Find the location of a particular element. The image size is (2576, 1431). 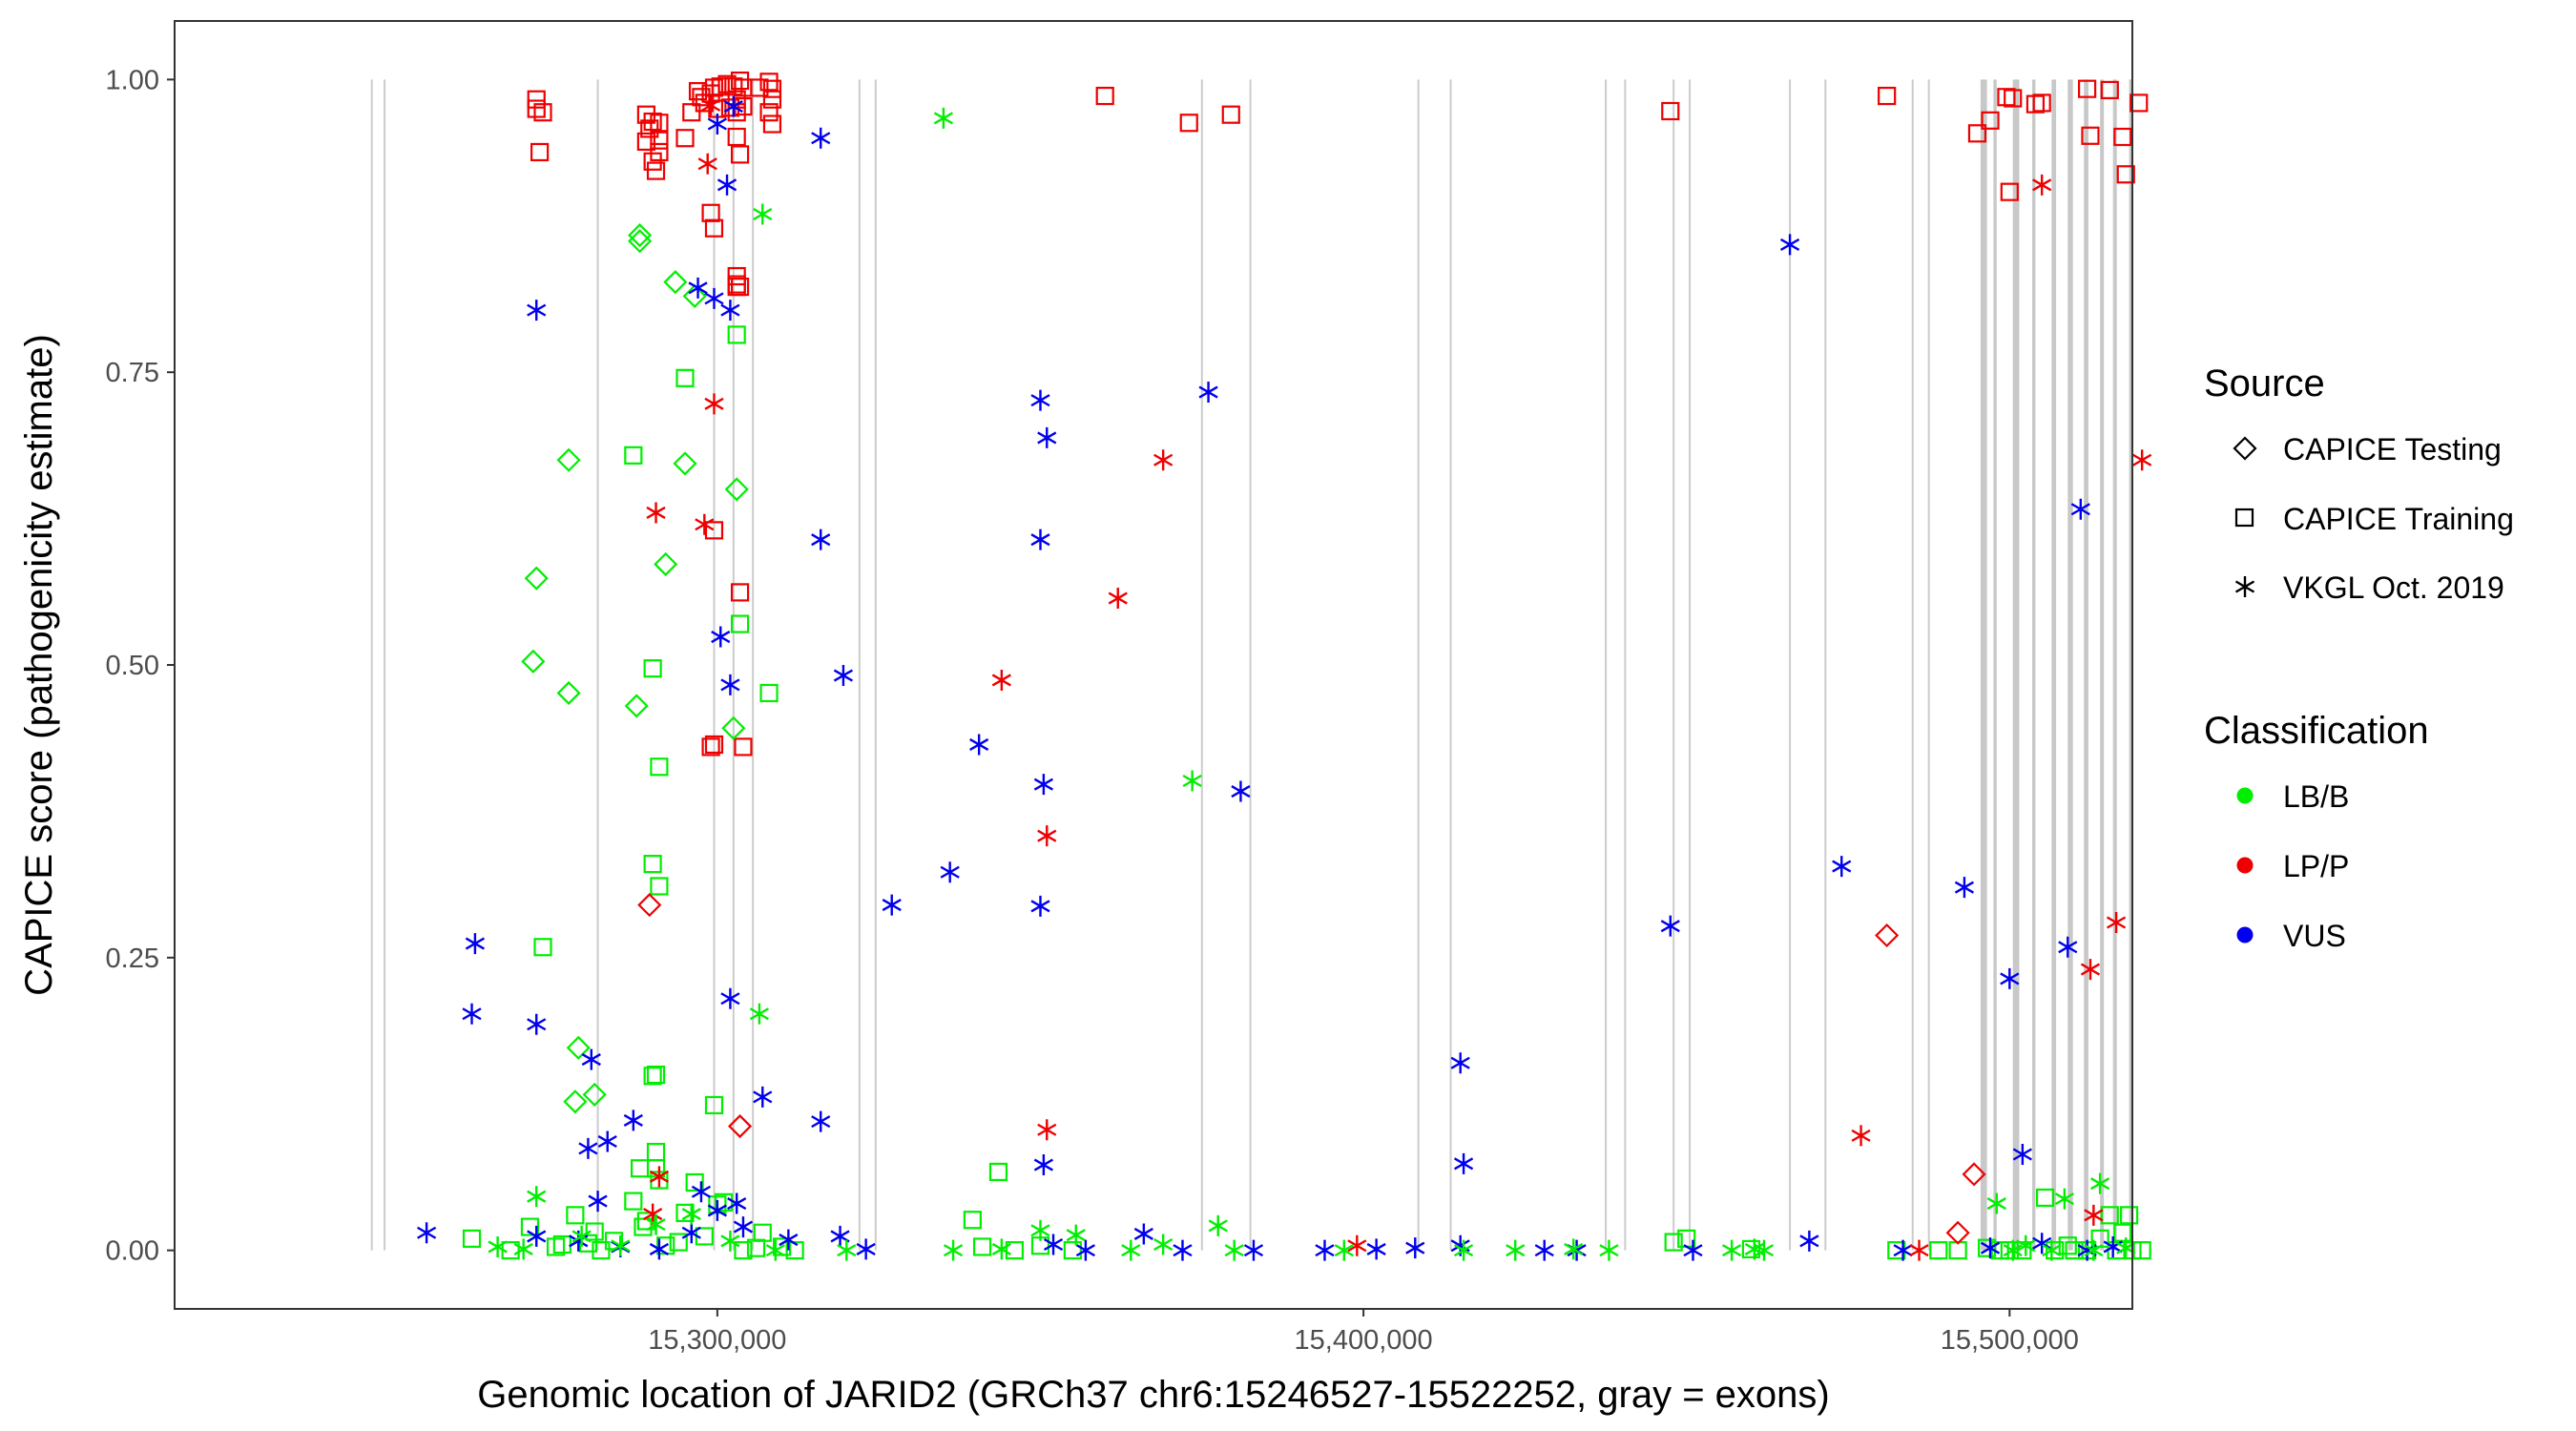

legend-label-capice-testing: CAPICE Testing is located at coordinates (2392, 449).